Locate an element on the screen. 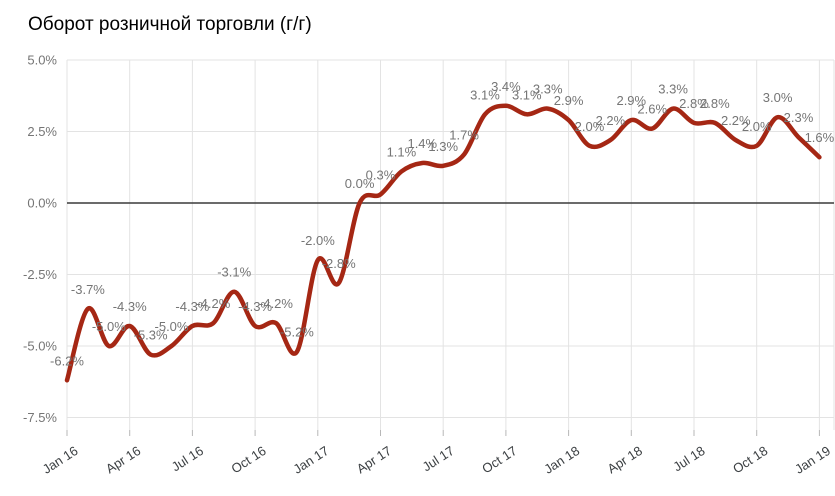 The image size is (835, 496). point-label: 3.4% is located at coordinates (506, 86).